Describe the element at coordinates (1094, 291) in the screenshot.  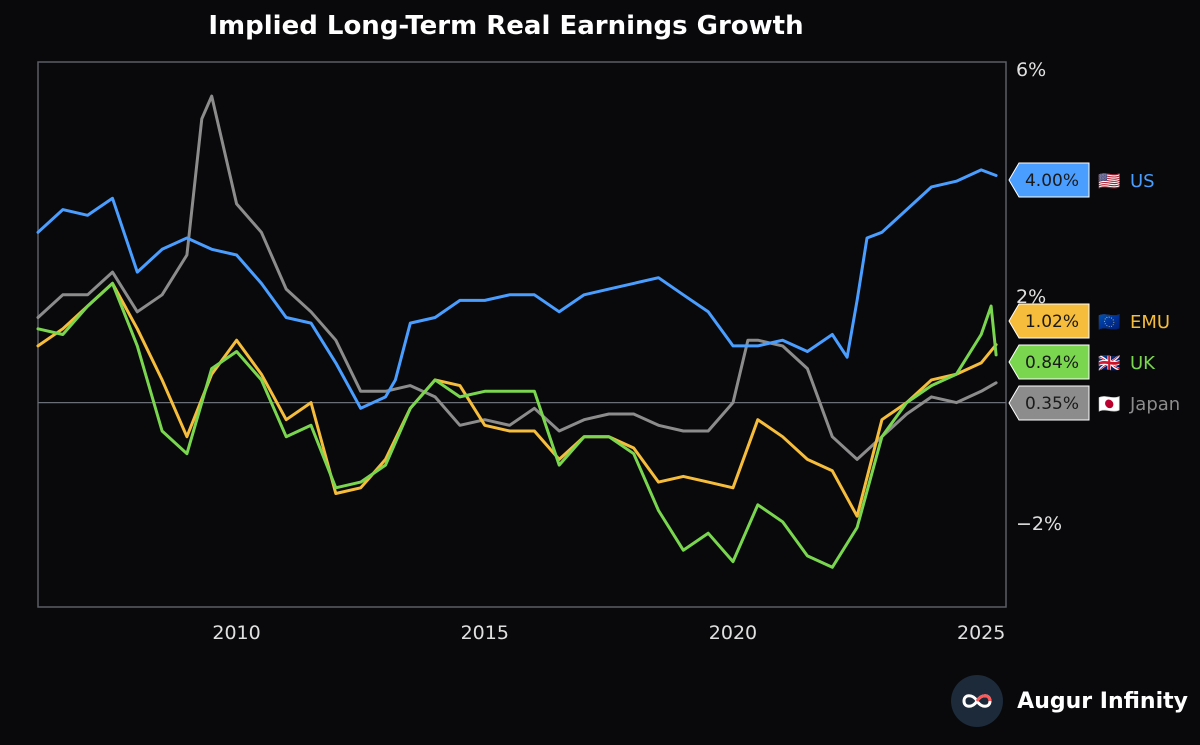
I see `series-end-labels: 0.35% 🇯🇵 Japan 4.00% 🇺🇸 US 1.02% 🇪🇺 EMU 0.84% 🇬🇧 UK` at that location.